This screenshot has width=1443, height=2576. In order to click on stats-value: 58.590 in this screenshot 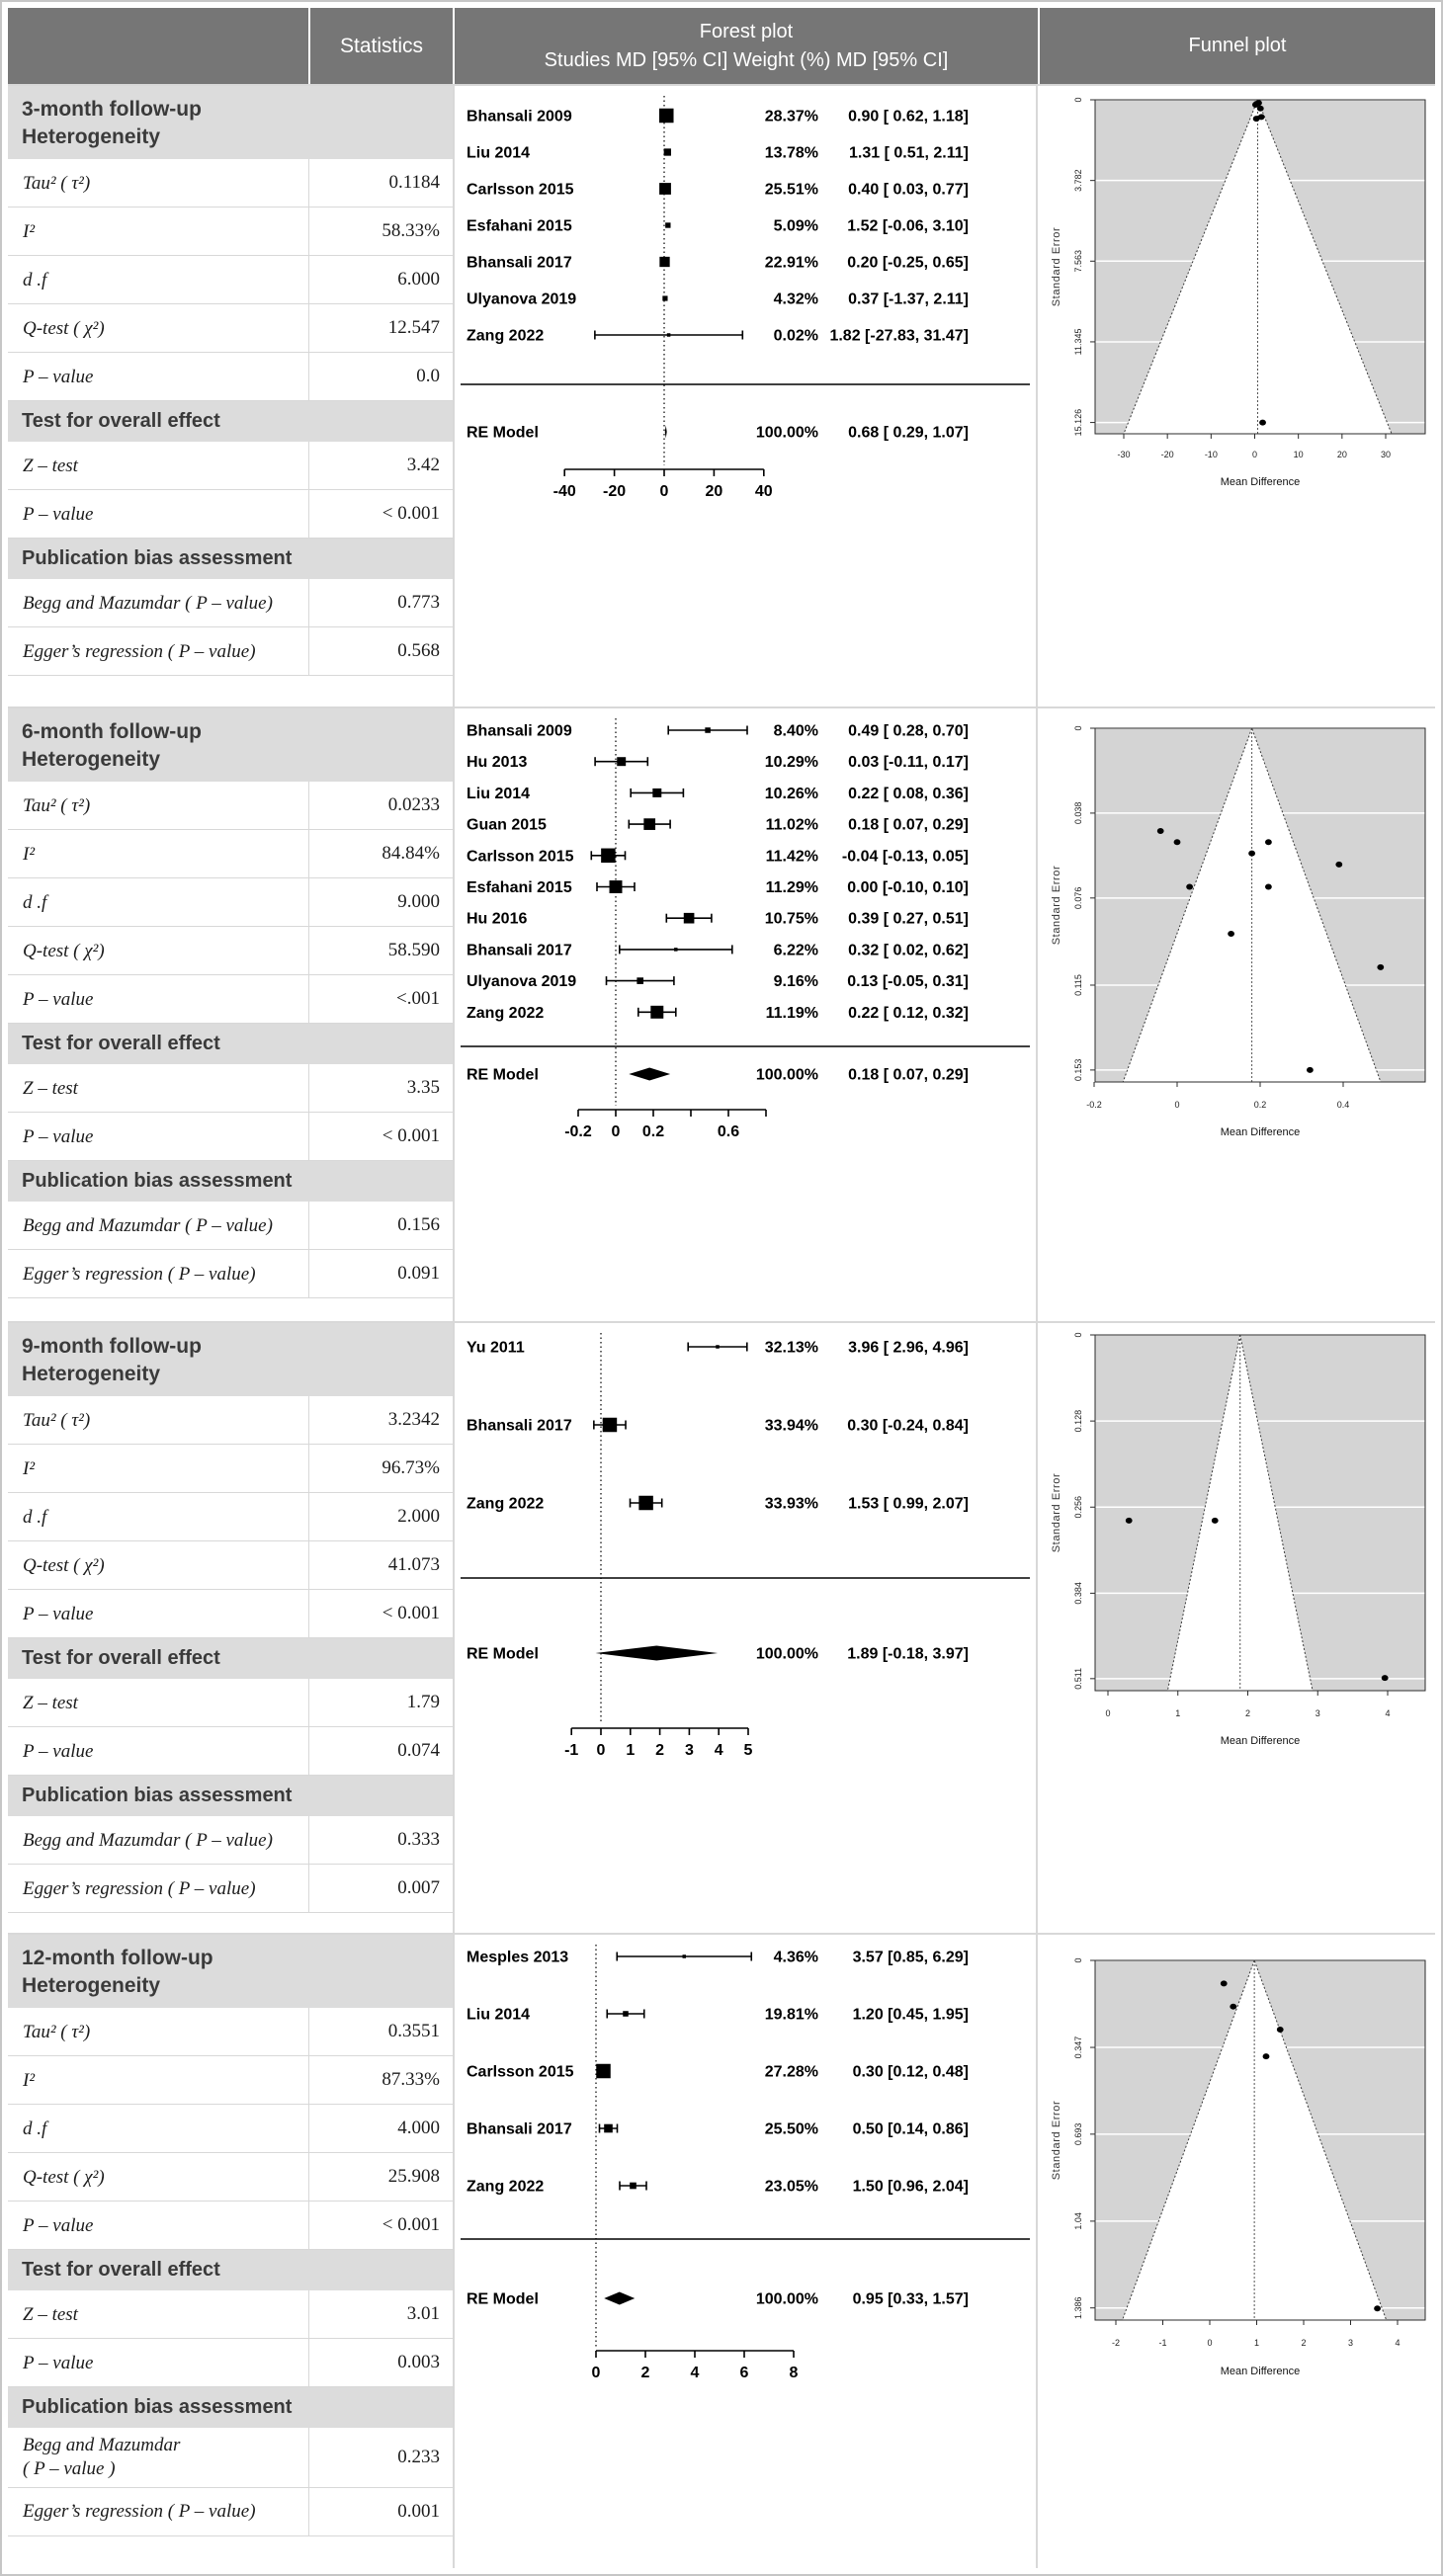, I will do `click(380, 951)`.